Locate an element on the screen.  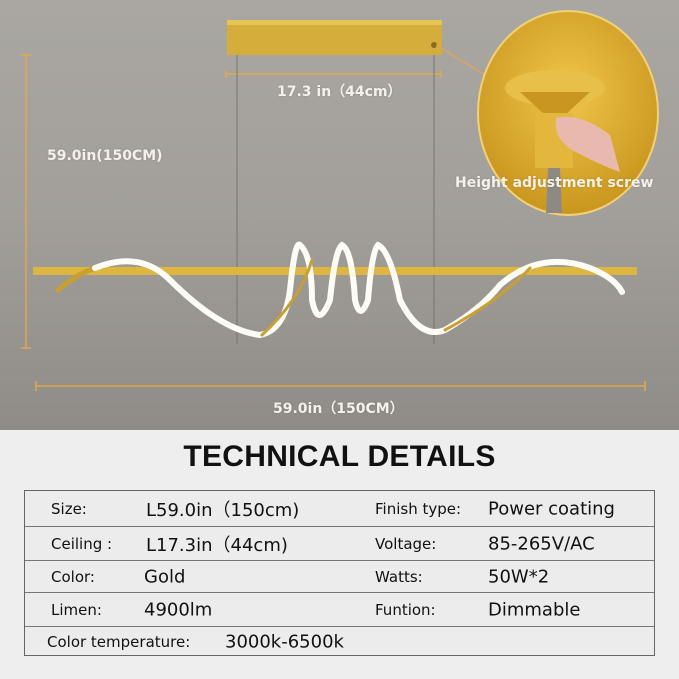
spec-value: 3000k-6500k is located at coordinates (284, 642).